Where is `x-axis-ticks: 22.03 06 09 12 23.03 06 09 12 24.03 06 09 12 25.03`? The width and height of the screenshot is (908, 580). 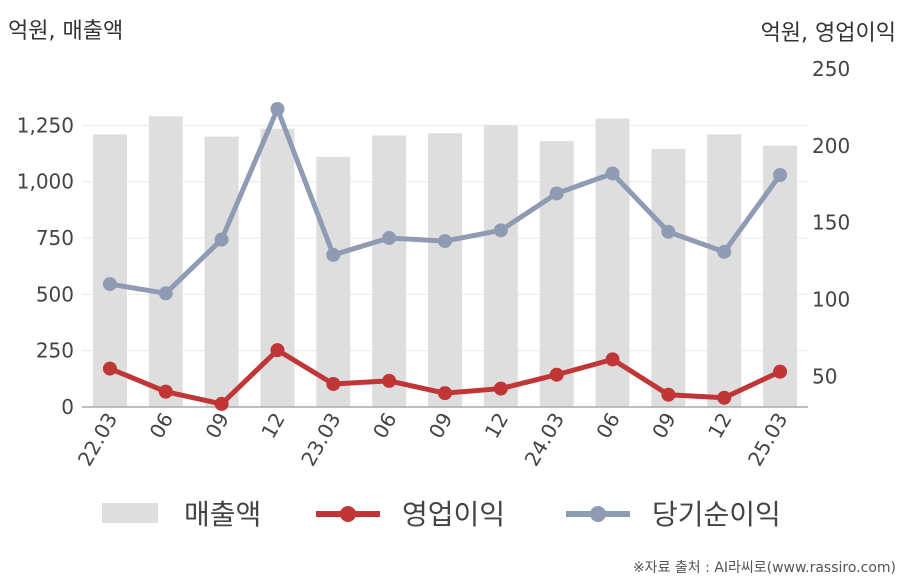
x-axis-ticks: 22.03 06 09 12 23.03 06 09 12 24.03 06 09 12 25.03 is located at coordinates (433, 440).